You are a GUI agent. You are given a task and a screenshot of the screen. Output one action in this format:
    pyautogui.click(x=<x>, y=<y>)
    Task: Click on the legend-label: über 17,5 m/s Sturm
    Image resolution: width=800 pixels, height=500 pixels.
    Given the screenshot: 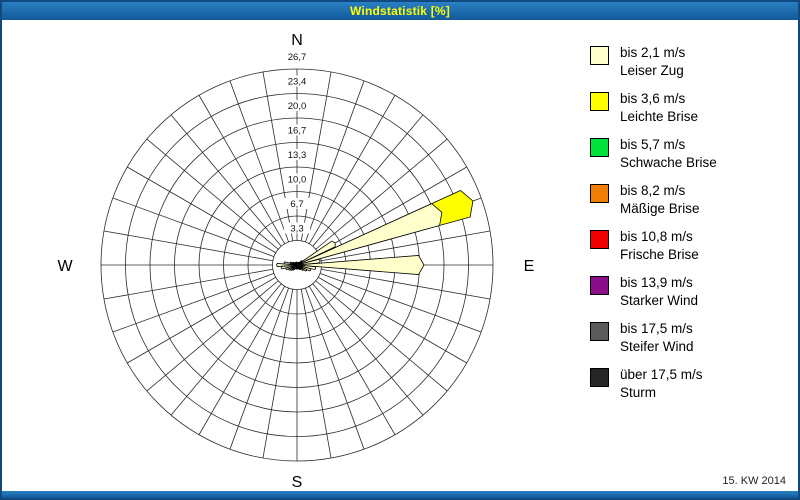 What is the action you would take?
    pyautogui.click(x=661, y=383)
    